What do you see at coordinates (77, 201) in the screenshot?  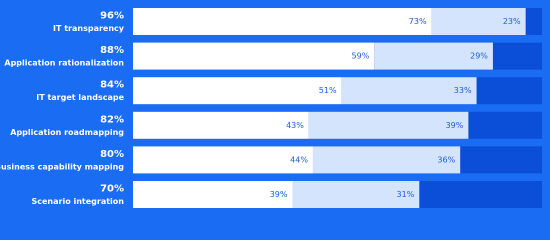 I see `category-label: Scenario integration` at bounding box center [77, 201].